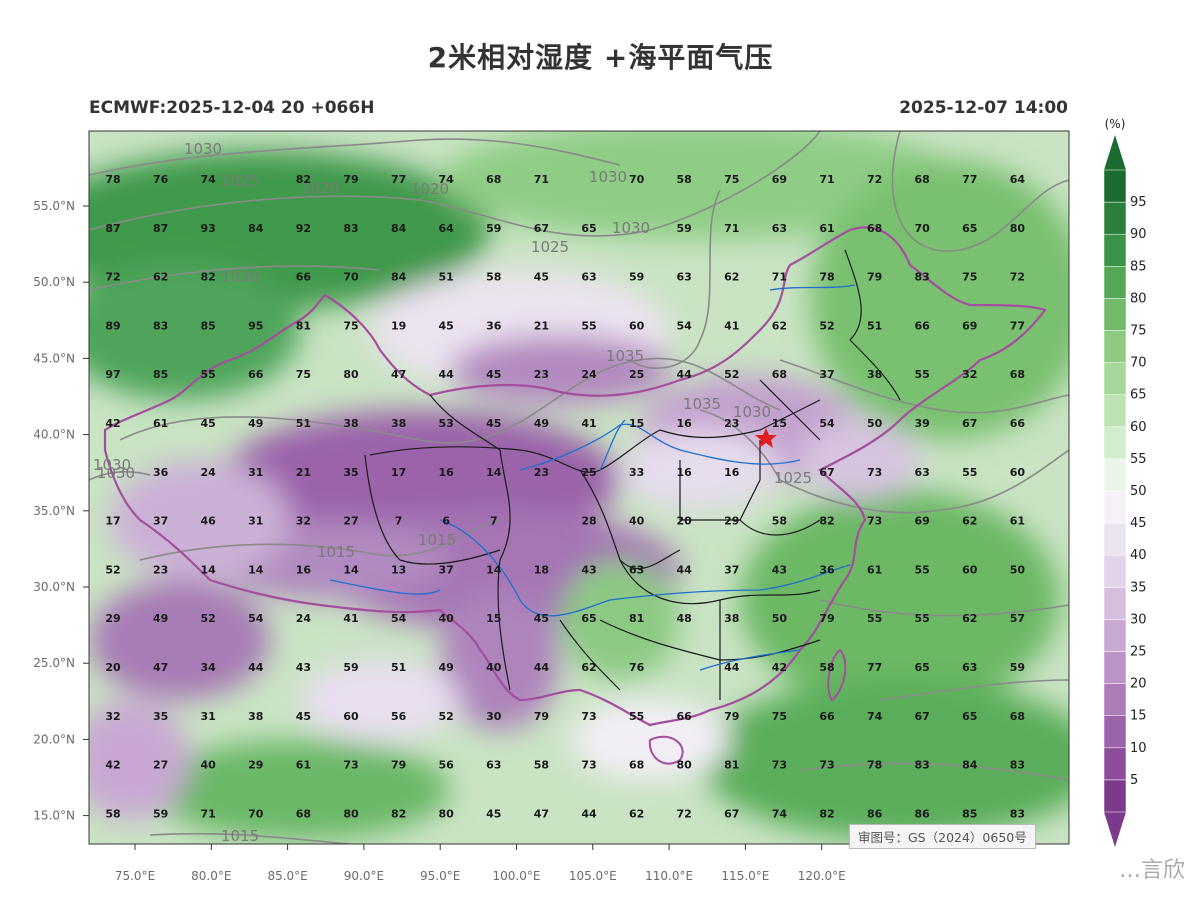 The height and width of the screenshot is (900, 1201). What do you see at coordinates (232, 108) in the screenshot?
I see `model-run-label: ECMWF:2025-12-04 20 +066H` at bounding box center [232, 108].